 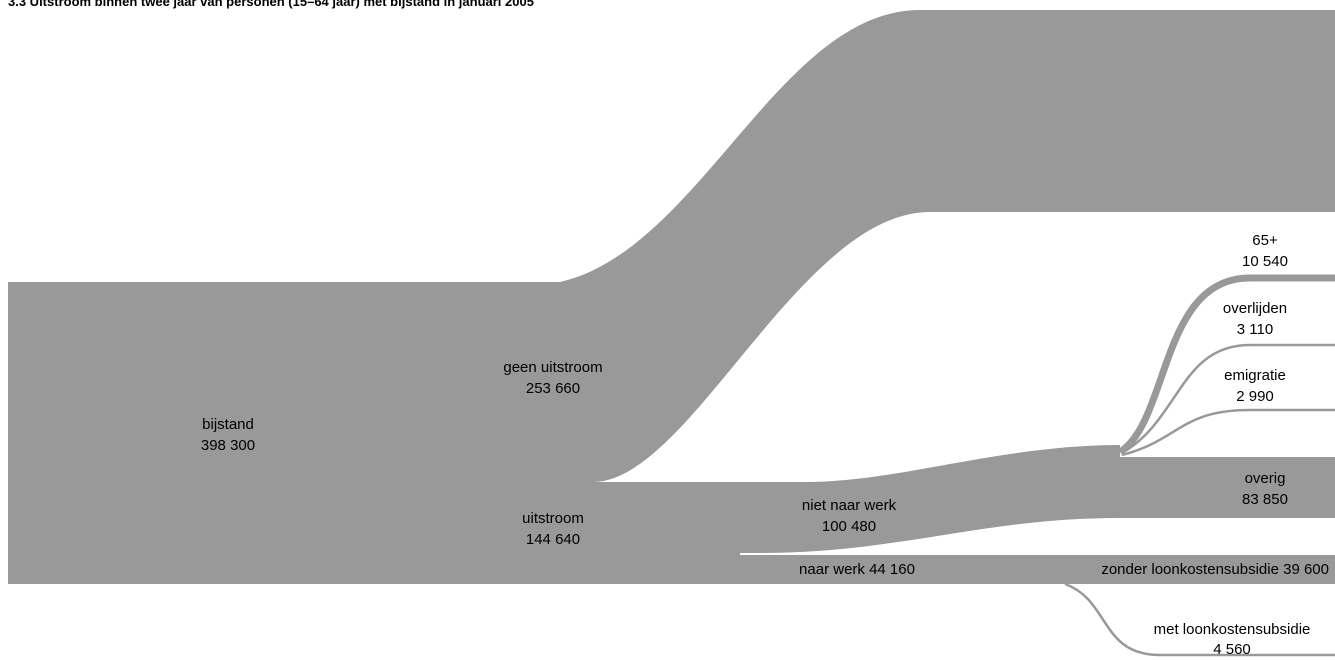 I want to click on flow-niet-naar-werk, so click(x=1037, y=499).